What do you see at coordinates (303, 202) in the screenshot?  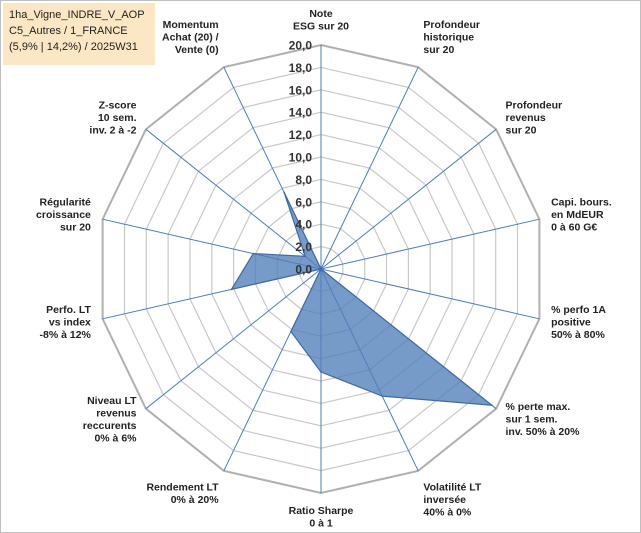 I see `tick-label: 6,0` at bounding box center [303, 202].